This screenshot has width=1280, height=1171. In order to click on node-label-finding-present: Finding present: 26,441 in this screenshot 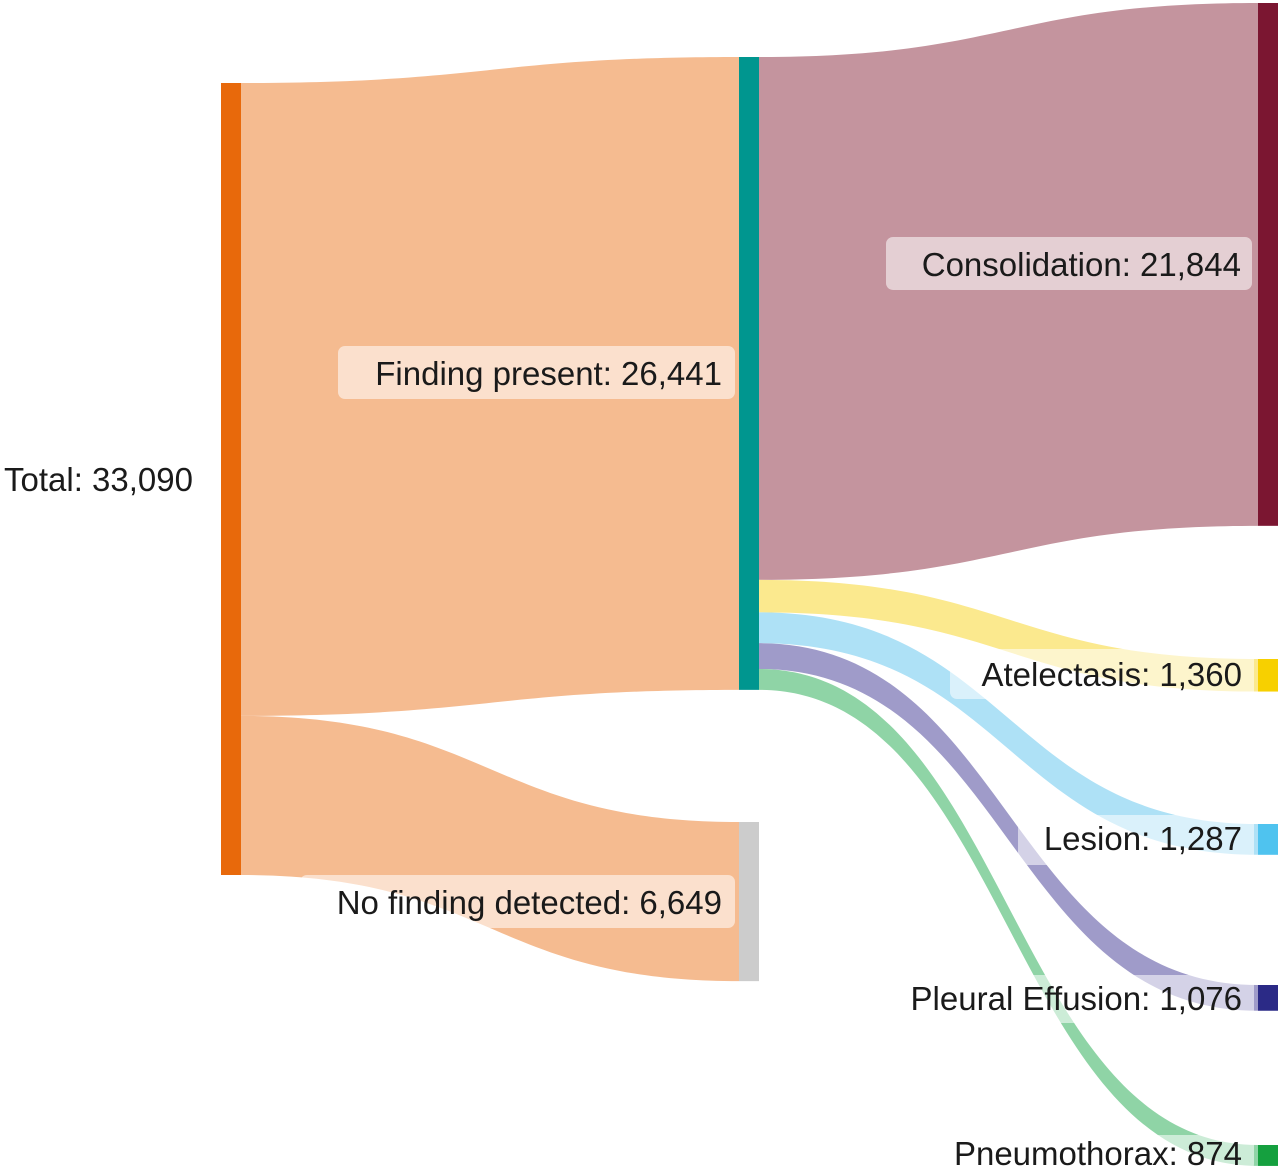, I will do `click(548, 373)`.